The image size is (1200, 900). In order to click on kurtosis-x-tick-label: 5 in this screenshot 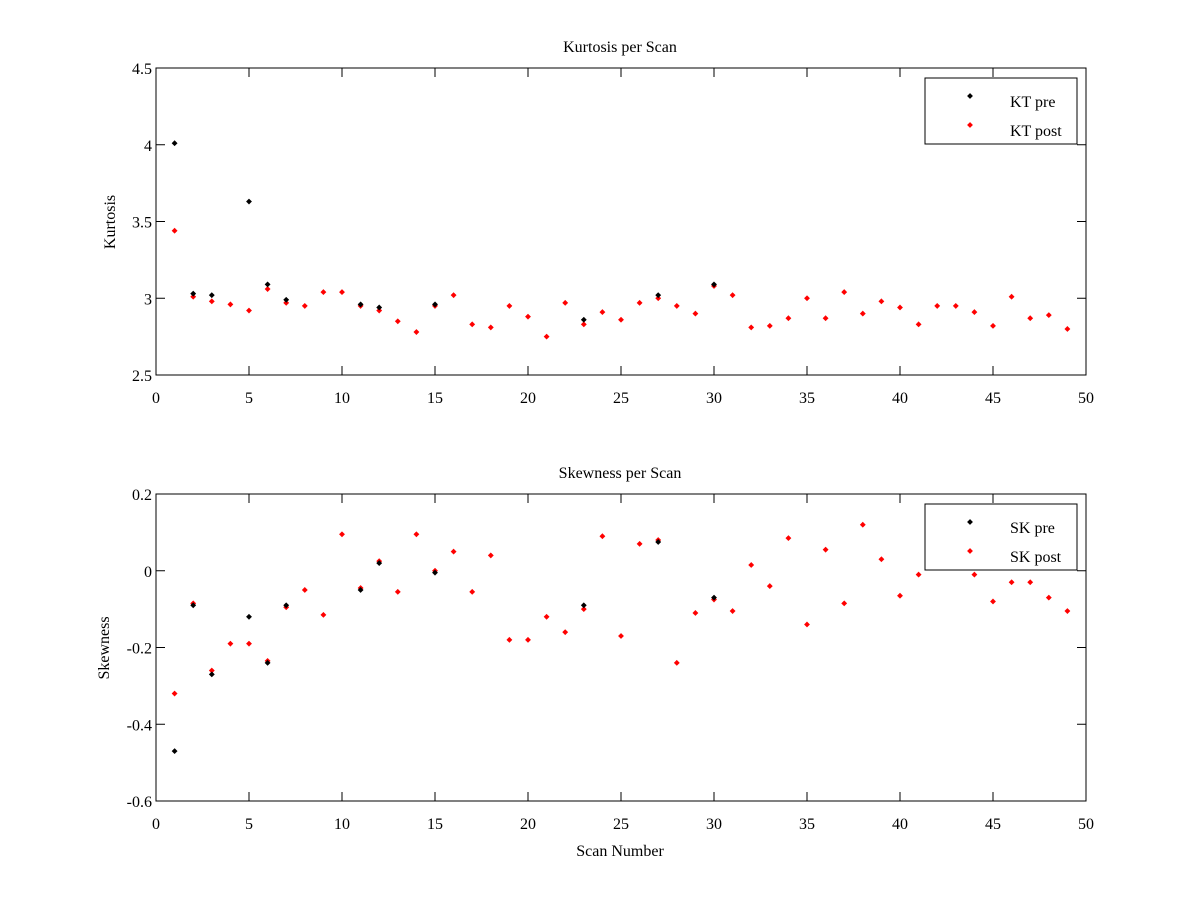, I will do `click(249, 398)`.